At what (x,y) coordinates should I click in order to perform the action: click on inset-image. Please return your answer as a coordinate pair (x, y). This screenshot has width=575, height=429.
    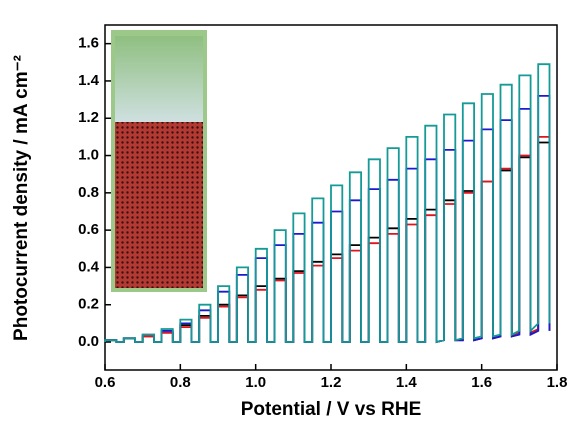
    Looking at the image, I should click on (159, 161).